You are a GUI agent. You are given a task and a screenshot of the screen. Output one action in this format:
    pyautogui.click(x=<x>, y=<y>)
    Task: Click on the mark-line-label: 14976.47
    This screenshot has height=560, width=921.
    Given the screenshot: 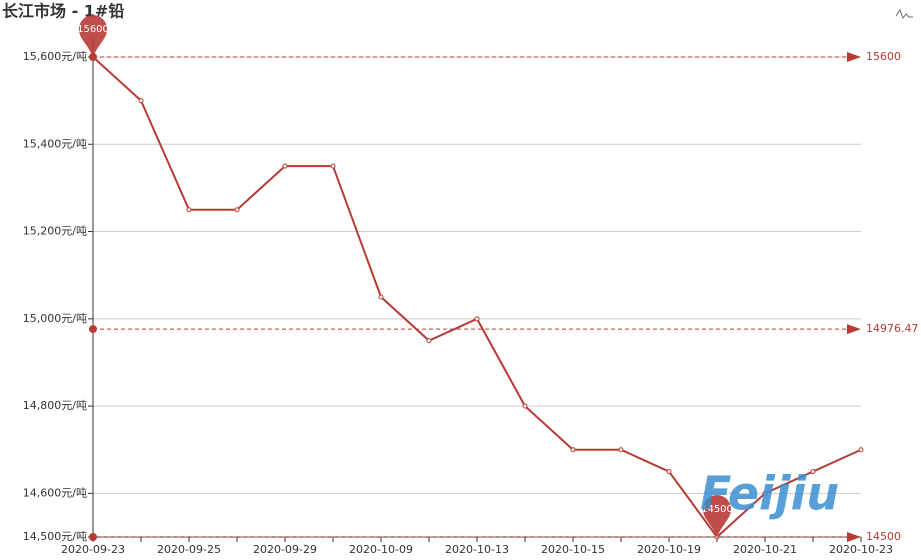 What is the action you would take?
    pyautogui.click(x=892, y=328)
    